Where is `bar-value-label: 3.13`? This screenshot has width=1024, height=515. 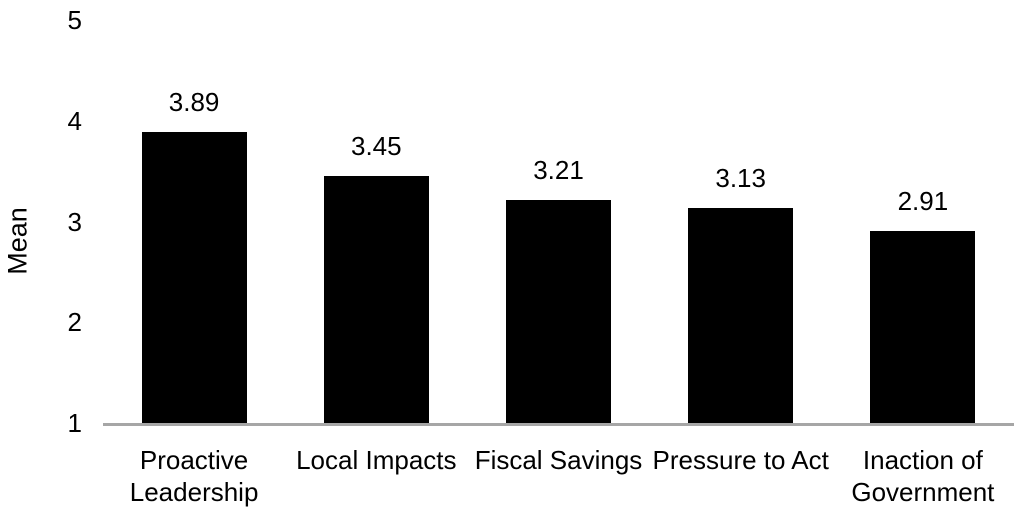
bar-value-label: 3.13 is located at coordinates (740, 178).